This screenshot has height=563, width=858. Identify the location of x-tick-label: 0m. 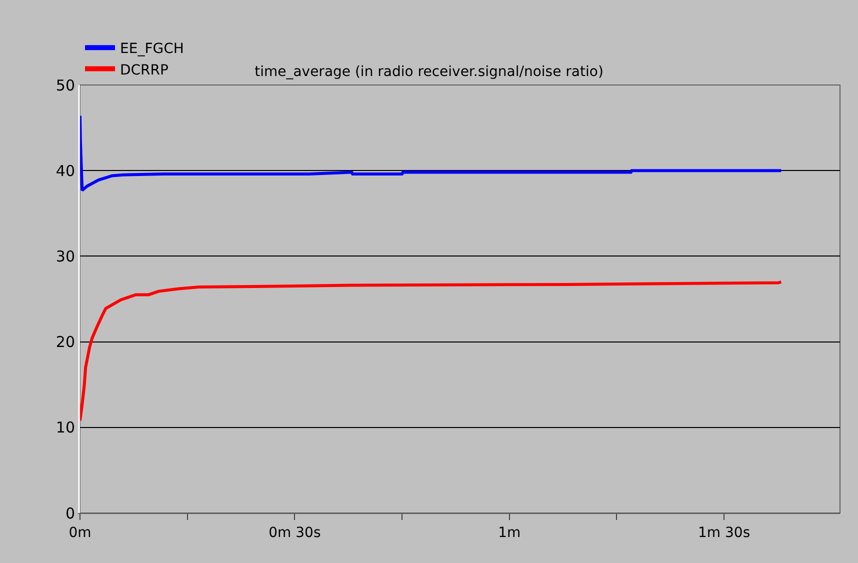
(80, 532).